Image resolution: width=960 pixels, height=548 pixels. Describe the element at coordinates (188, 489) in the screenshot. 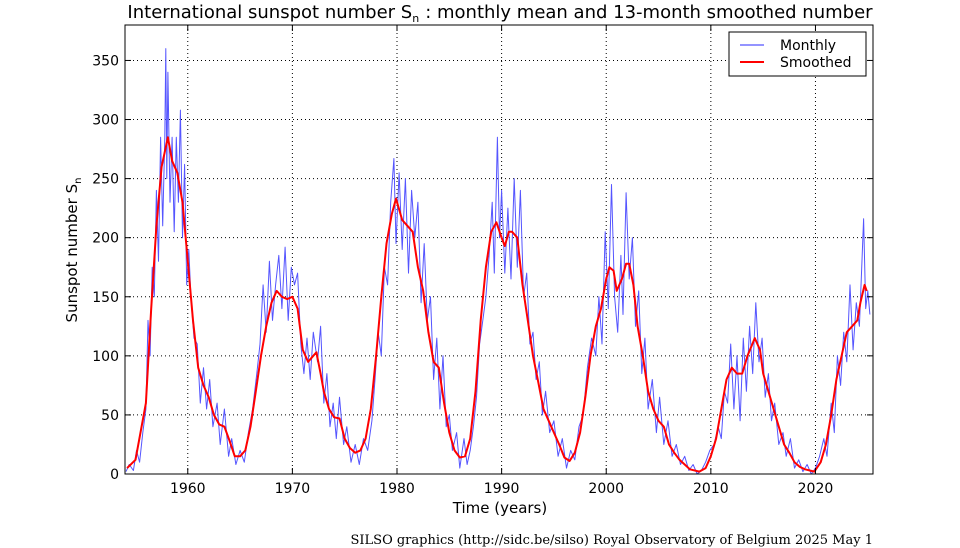

I see `x-tick-label: 1960` at that location.